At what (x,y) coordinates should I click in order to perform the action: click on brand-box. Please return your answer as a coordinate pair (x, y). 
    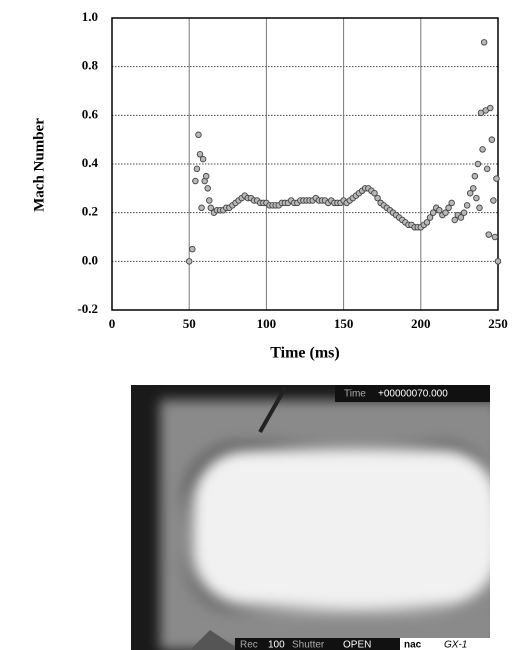
    Looking at the image, I should click on (445, 644).